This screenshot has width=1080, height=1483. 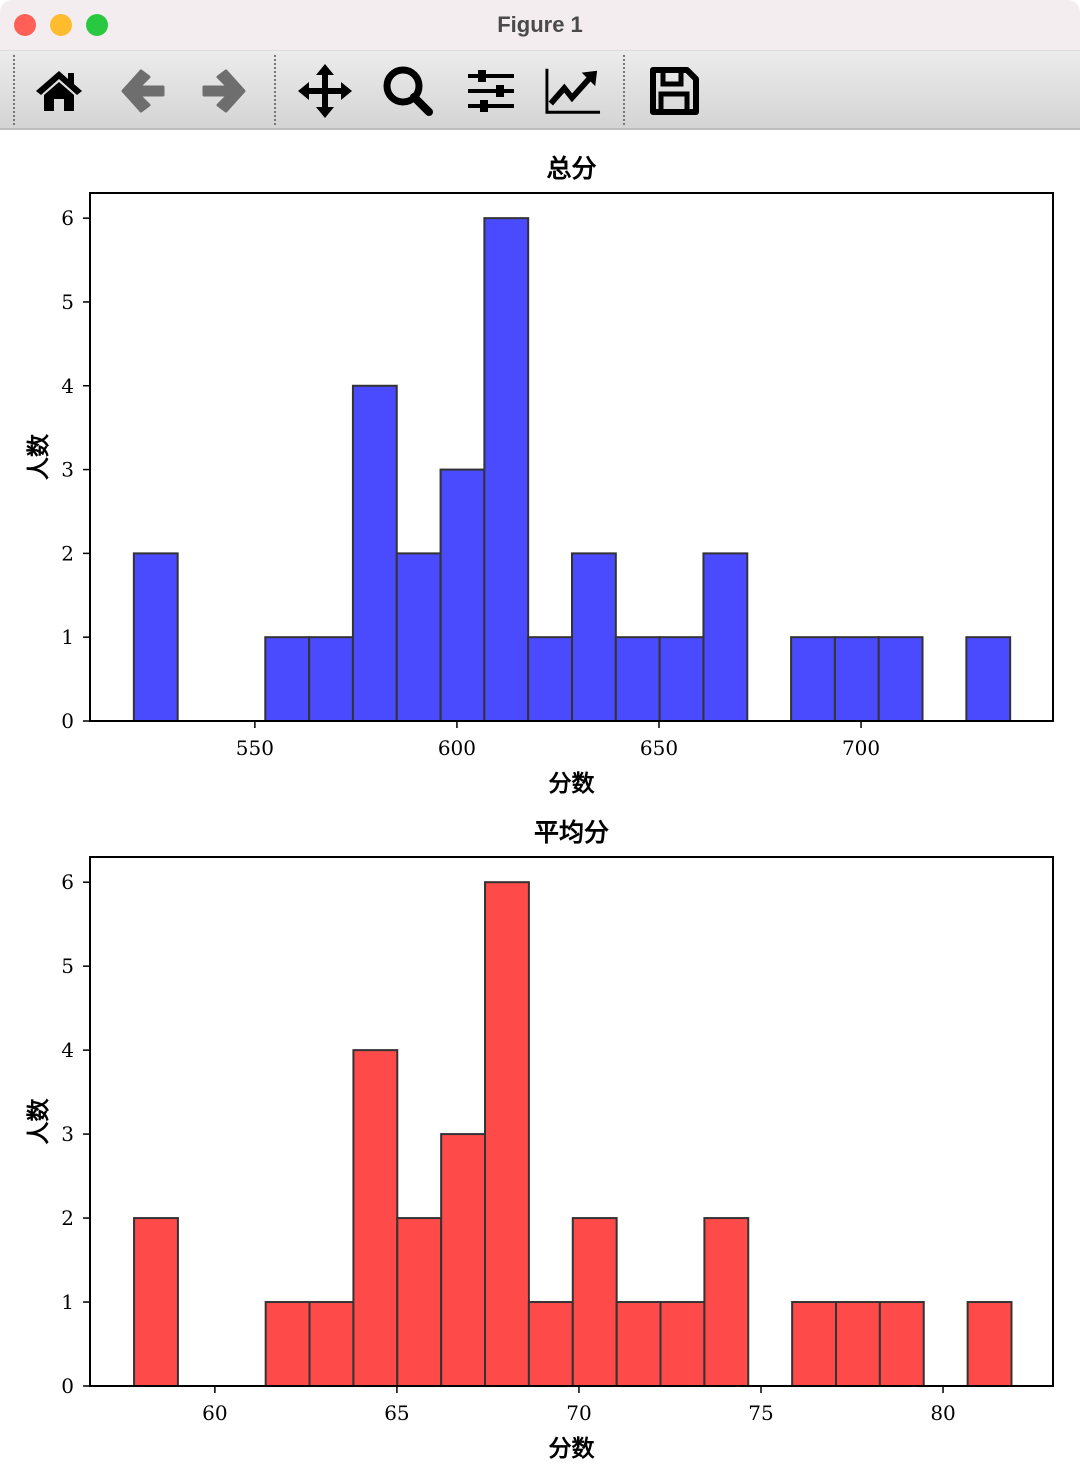 I want to click on pan-button, so click(x=325, y=91).